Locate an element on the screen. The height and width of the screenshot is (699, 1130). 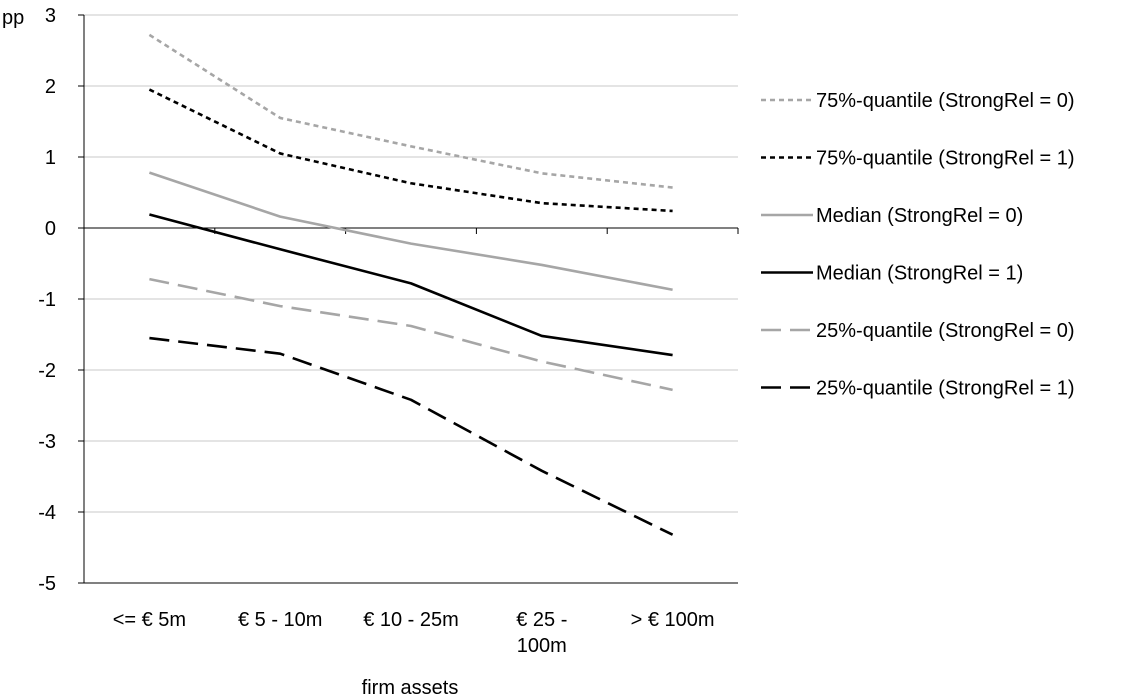
x-tick-label: <= € 5m is located at coordinates (149, 620).